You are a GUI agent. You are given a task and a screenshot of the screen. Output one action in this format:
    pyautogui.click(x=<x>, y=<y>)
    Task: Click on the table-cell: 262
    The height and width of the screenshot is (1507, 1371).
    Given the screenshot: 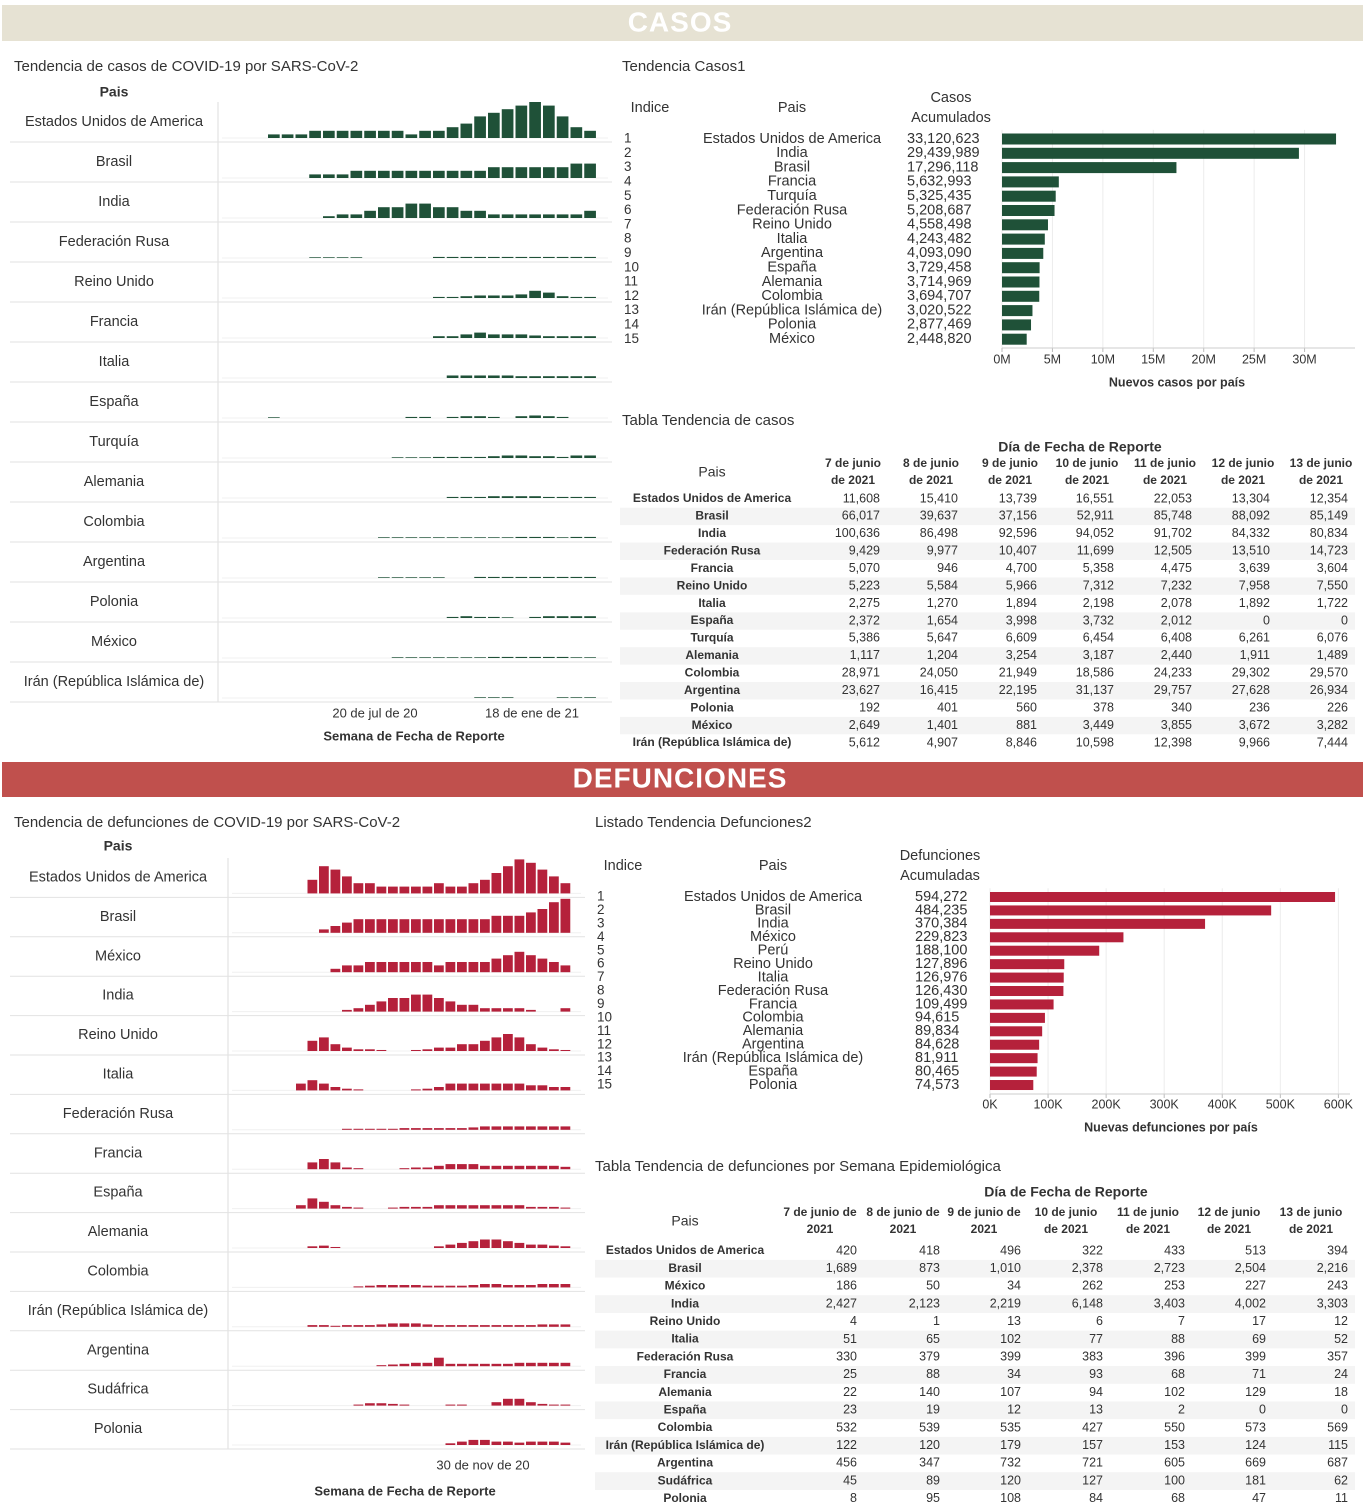 What is the action you would take?
    pyautogui.click(x=1092, y=1286)
    